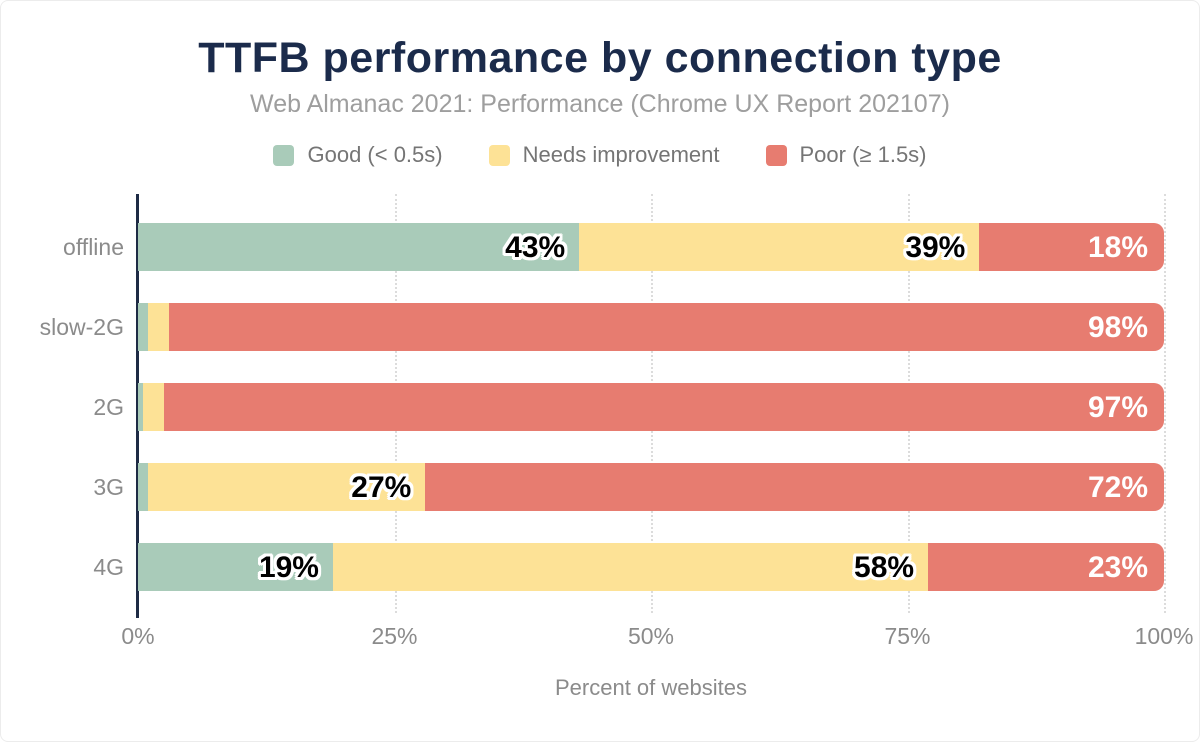 This screenshot has width=1200, height=743. I want to click on bar-row-2G: 2G 0%2%97%, so click(600, 407).